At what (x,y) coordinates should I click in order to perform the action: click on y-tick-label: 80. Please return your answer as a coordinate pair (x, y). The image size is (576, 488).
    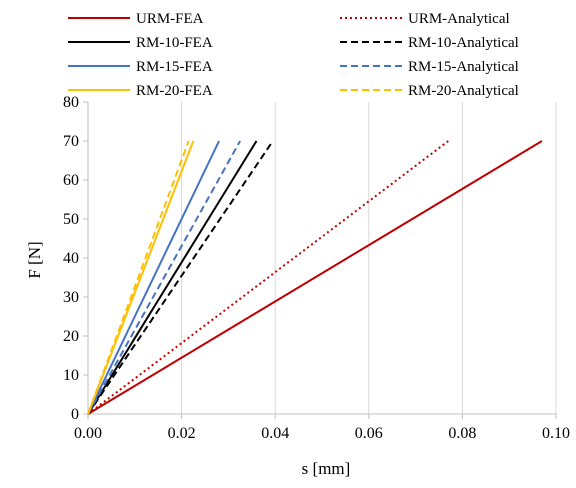
    Looking at the image, I should click on (71, 102).